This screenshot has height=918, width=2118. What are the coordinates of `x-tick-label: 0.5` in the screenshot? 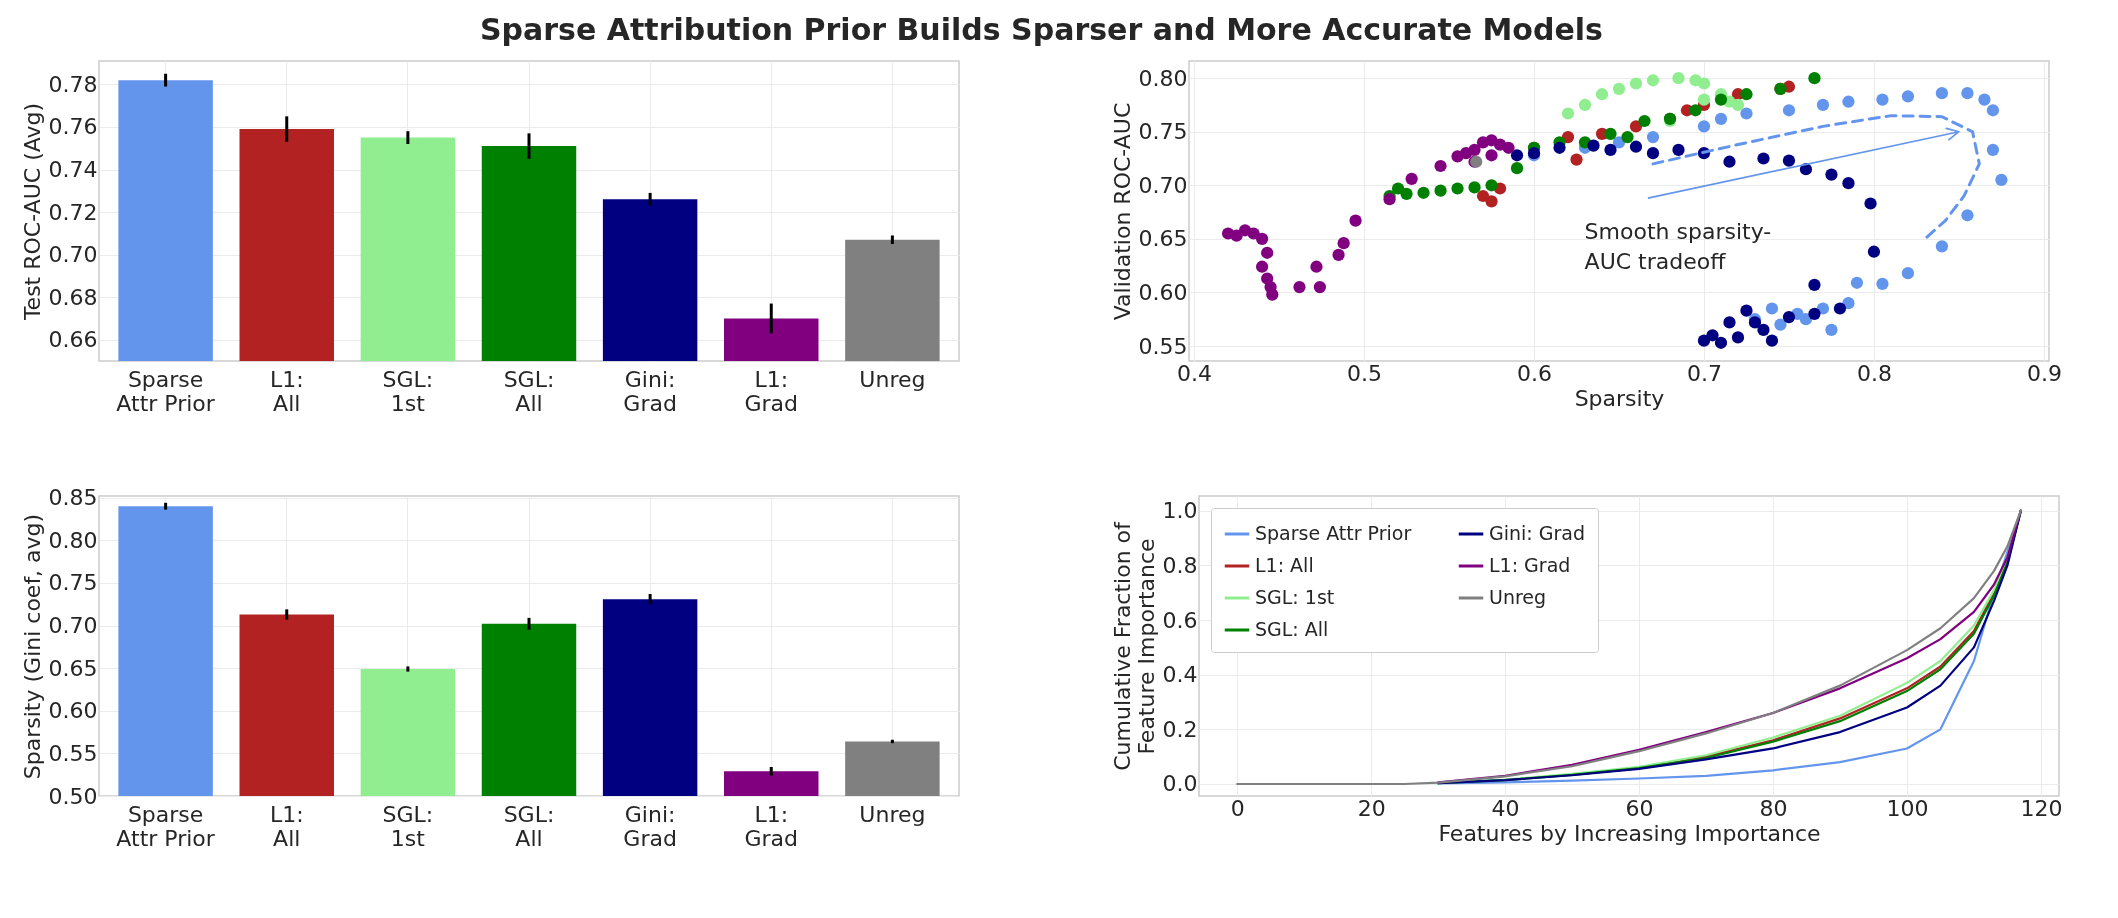 It's located at (1365, 373).